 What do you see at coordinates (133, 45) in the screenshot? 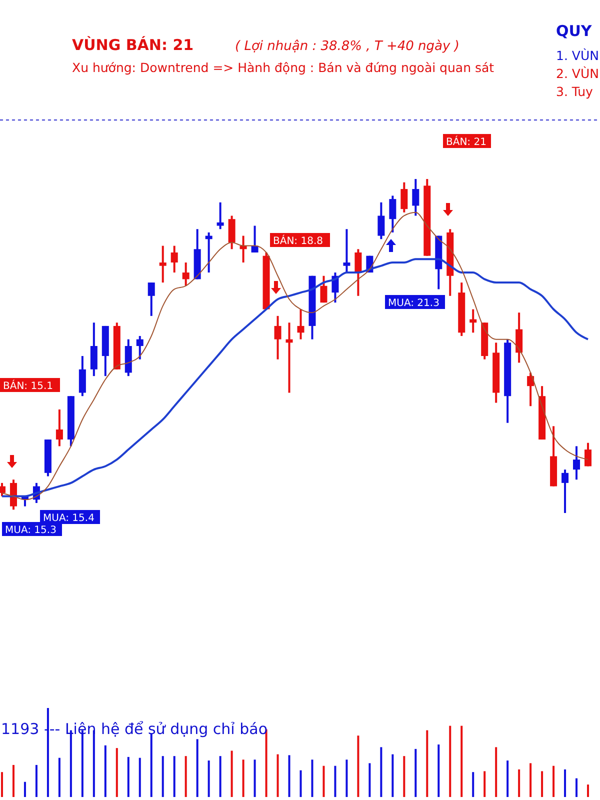
I see `chart-title: VÙNG BÁN: 21` at bounding box center [133, 45].